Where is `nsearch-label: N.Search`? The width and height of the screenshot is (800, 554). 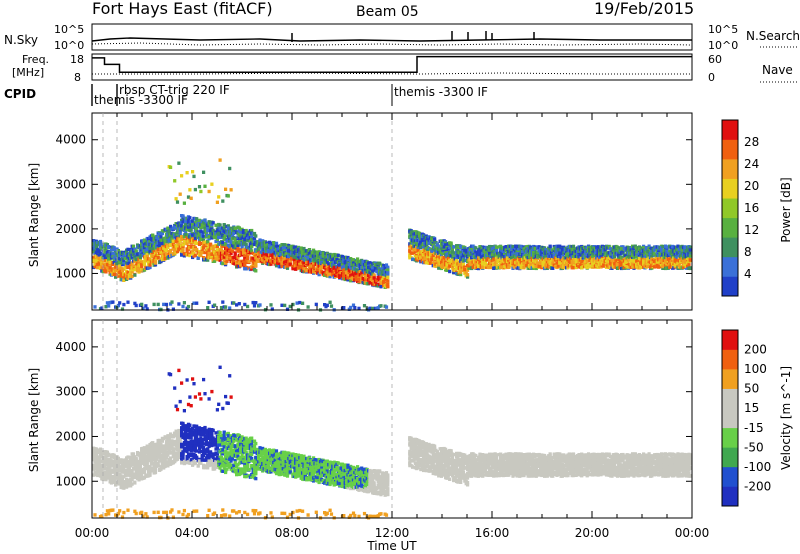
nsearch-label: N.Search is located at coordinates (773, 36).